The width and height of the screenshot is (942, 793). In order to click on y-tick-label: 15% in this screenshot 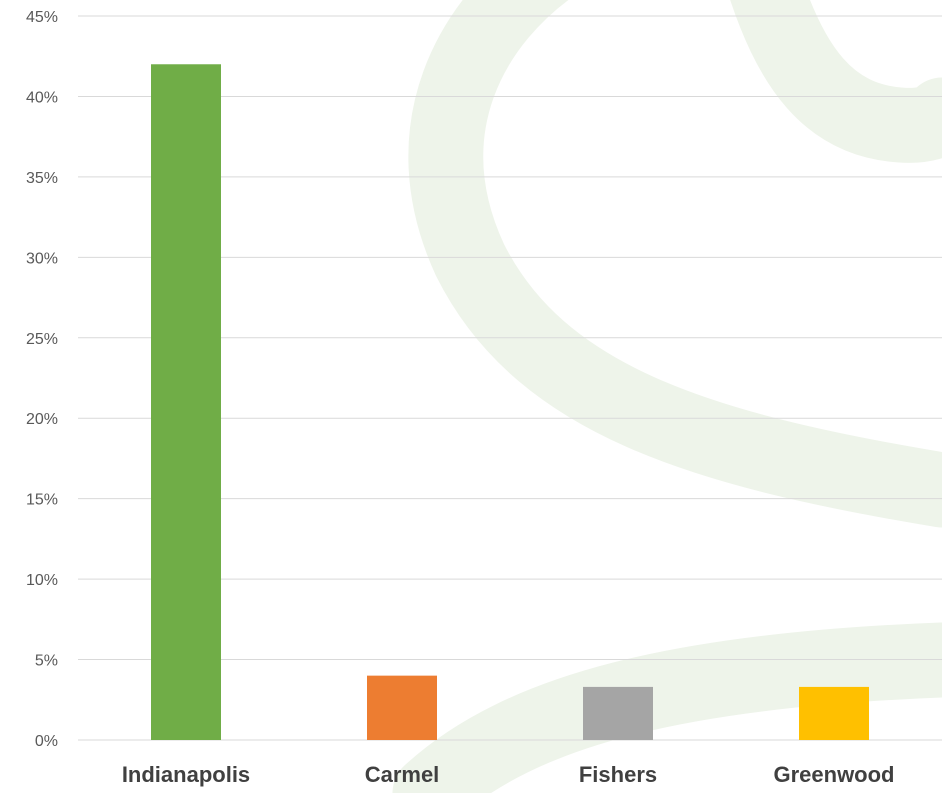, I will do `click(42, 500)`.